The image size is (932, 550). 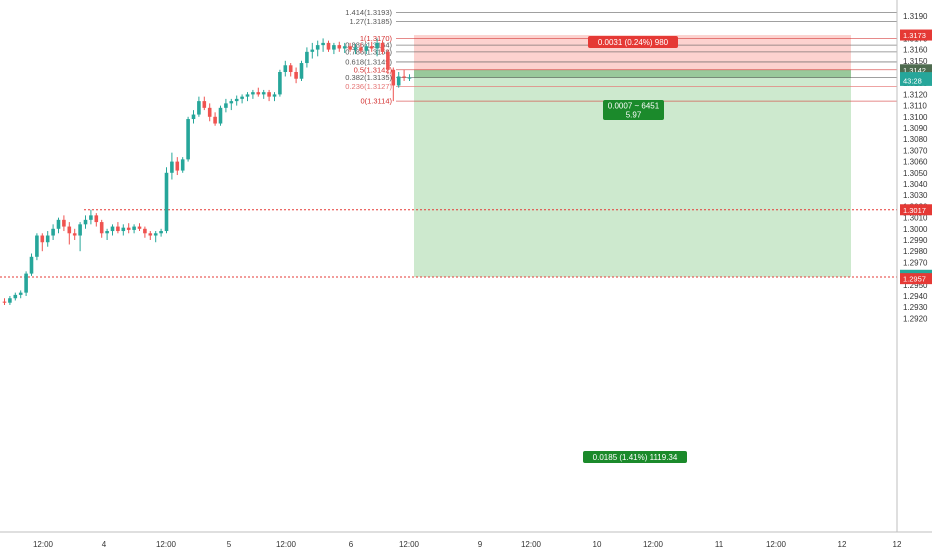 What do you see at coordinates (916, 80) in the screenshot?
I see `price-badge: 43:28` at bounding box center [916, 80].